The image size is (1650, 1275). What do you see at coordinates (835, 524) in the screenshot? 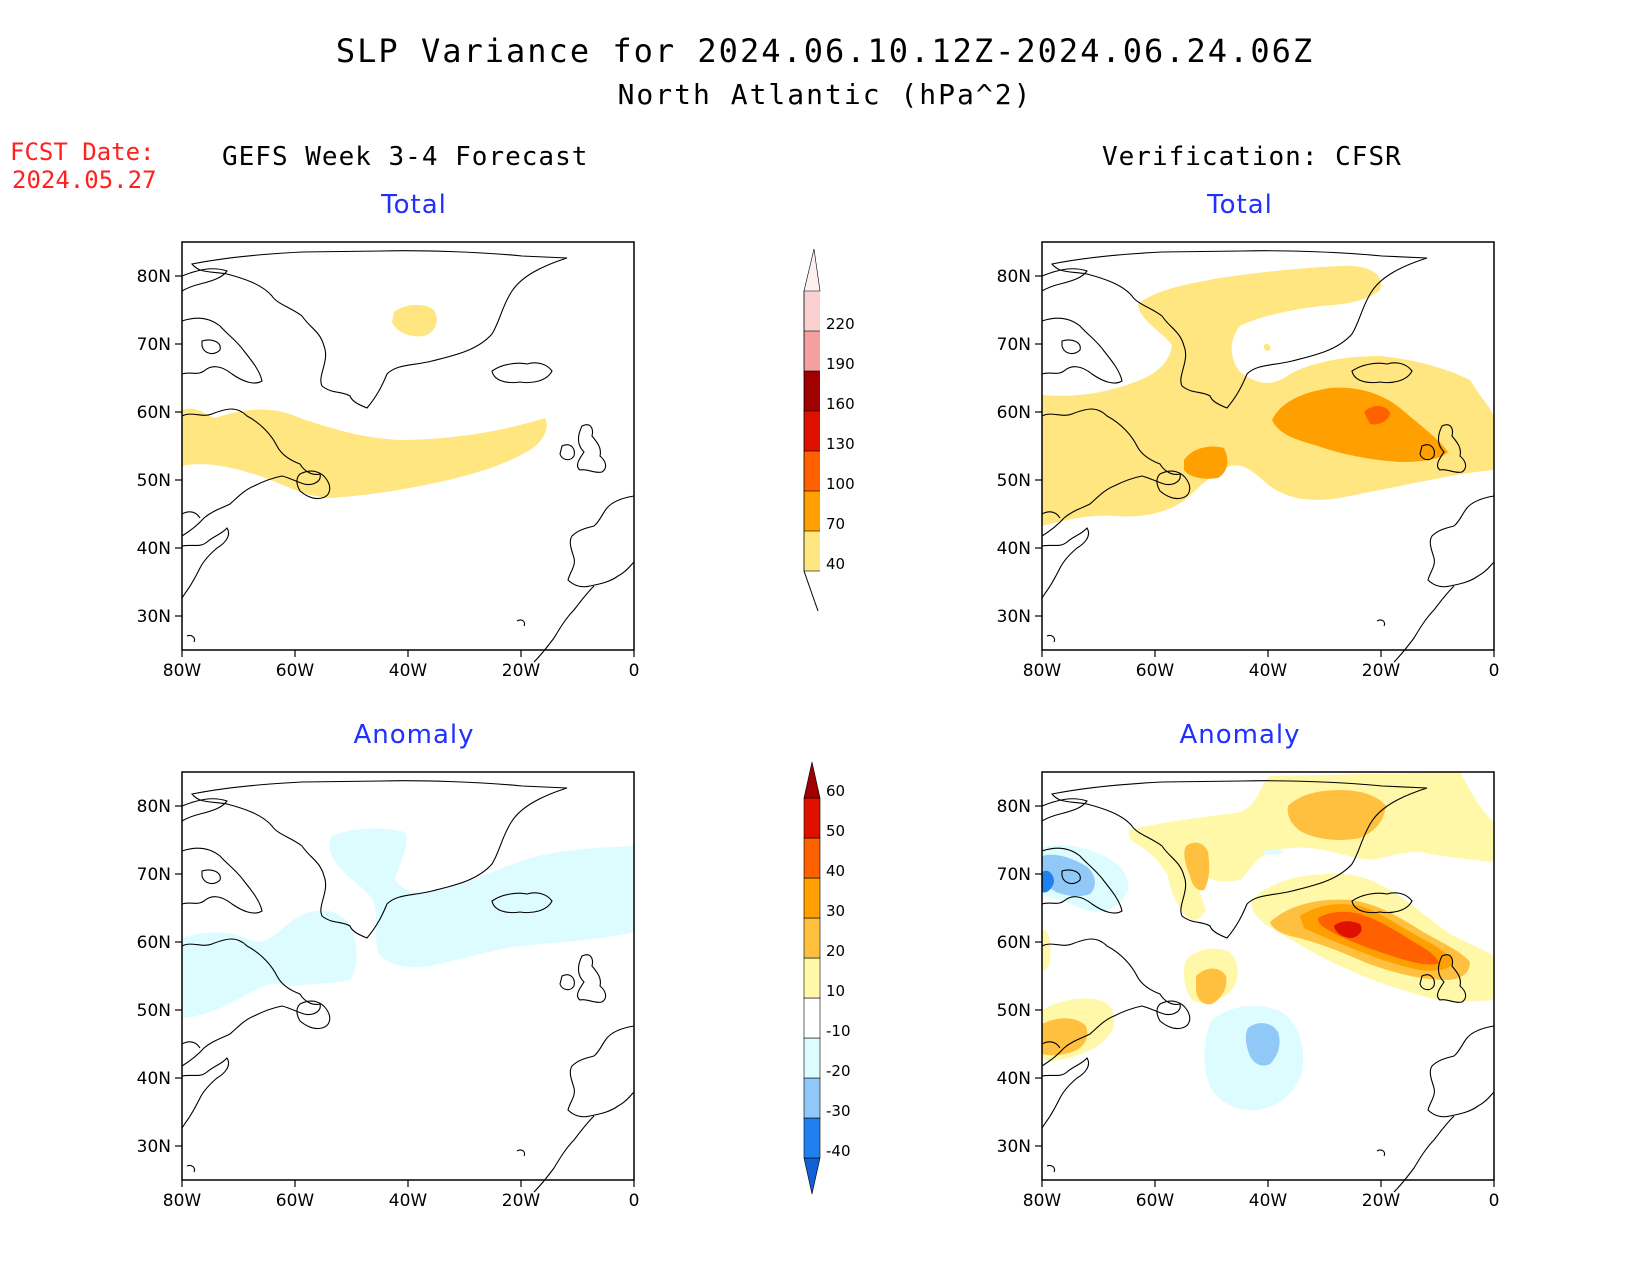
I see `colorbar-label: 70` at bounding box center [835, 524].